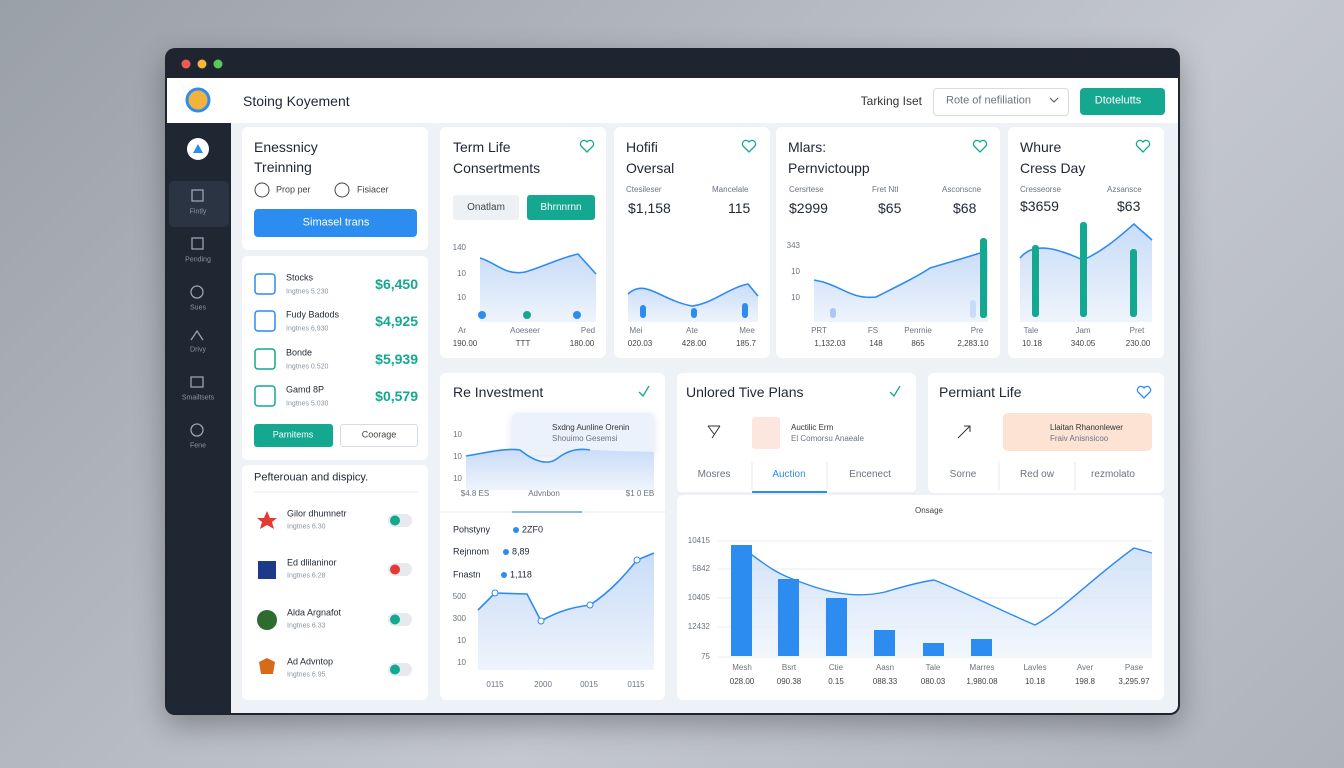 This screenshot has width=1344, height=768. I want to click on dropdown, so click(1001, 102).